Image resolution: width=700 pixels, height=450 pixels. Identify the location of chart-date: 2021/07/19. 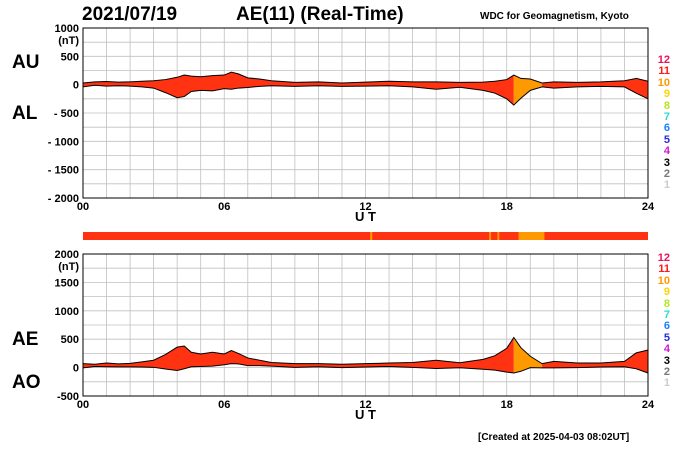
(130, 14).